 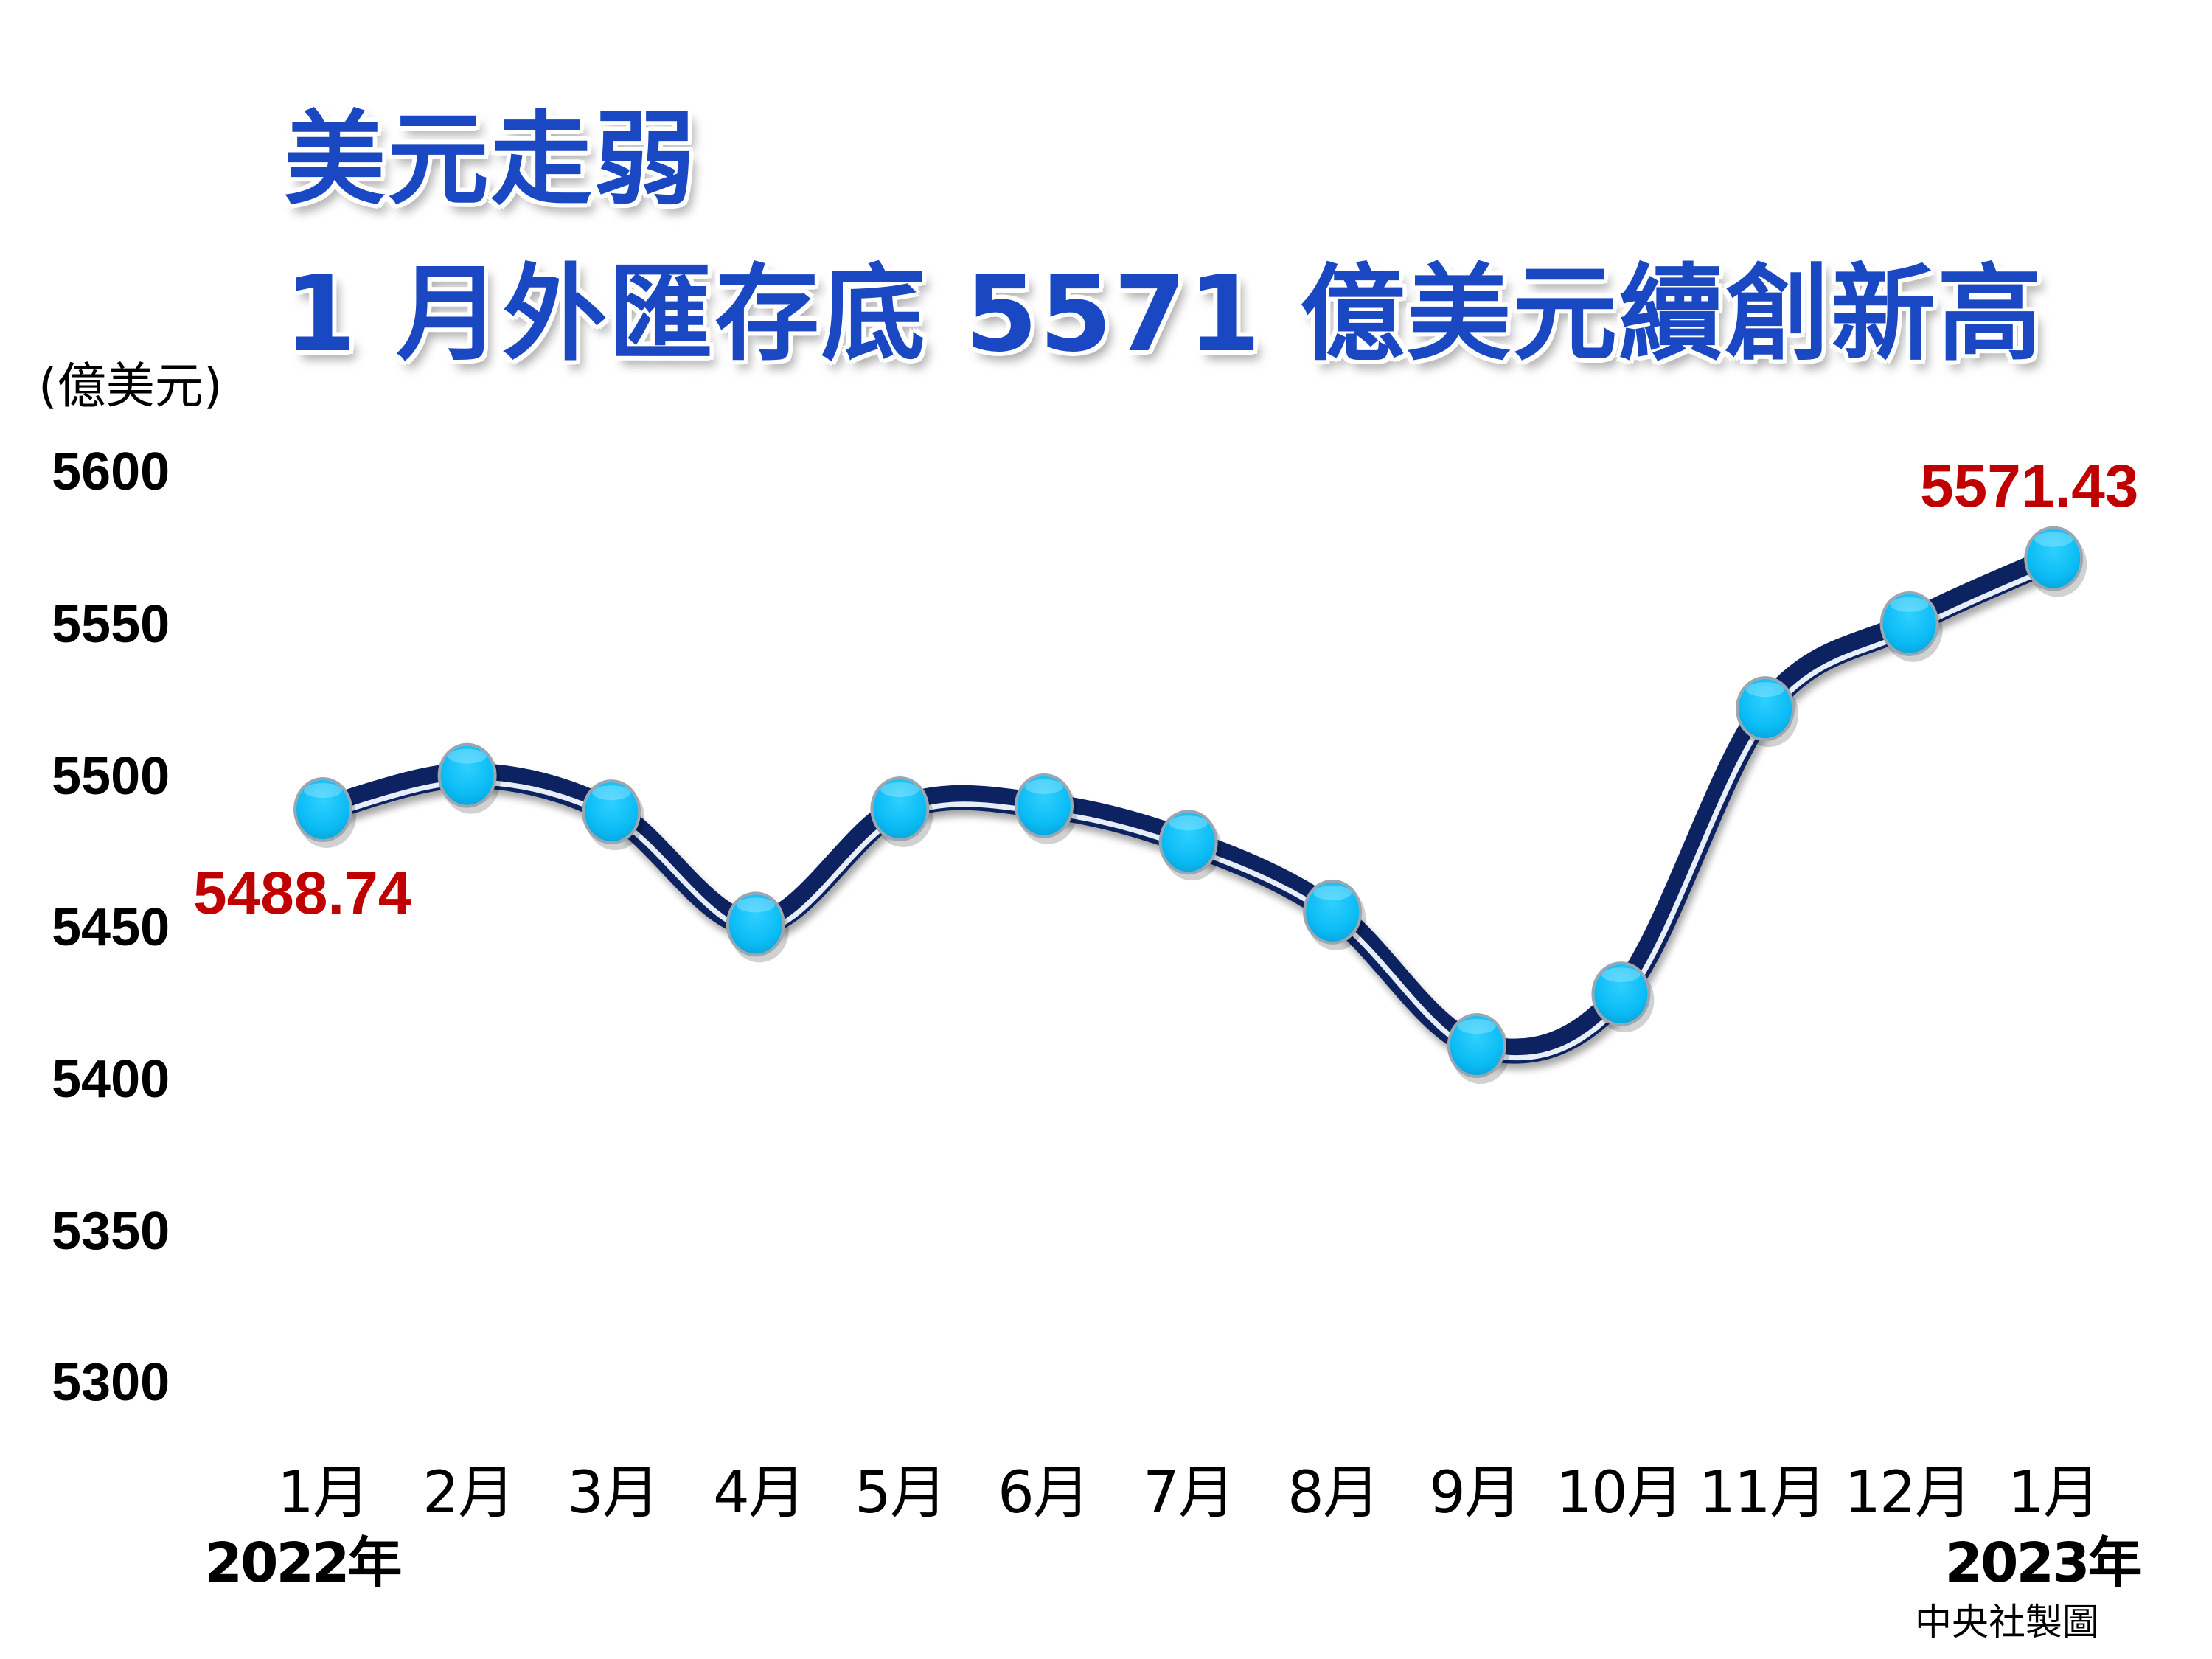 I want to click on x-tick-label: 4月, so click(x=759, y=1493).